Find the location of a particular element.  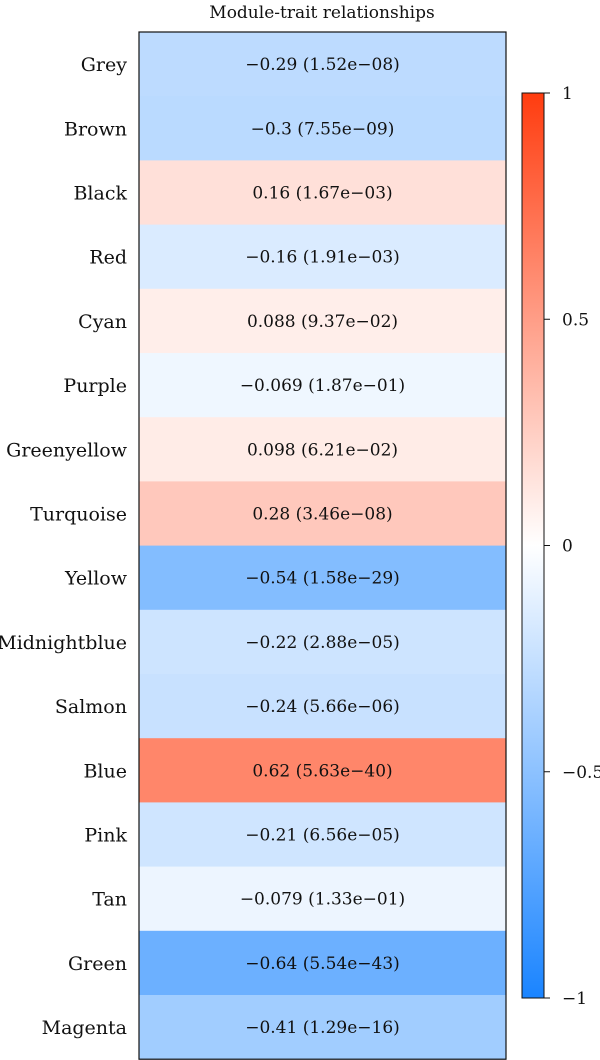

cell-value-label: 0.62 (5.63e−40) is located at coordinates (322, 771).